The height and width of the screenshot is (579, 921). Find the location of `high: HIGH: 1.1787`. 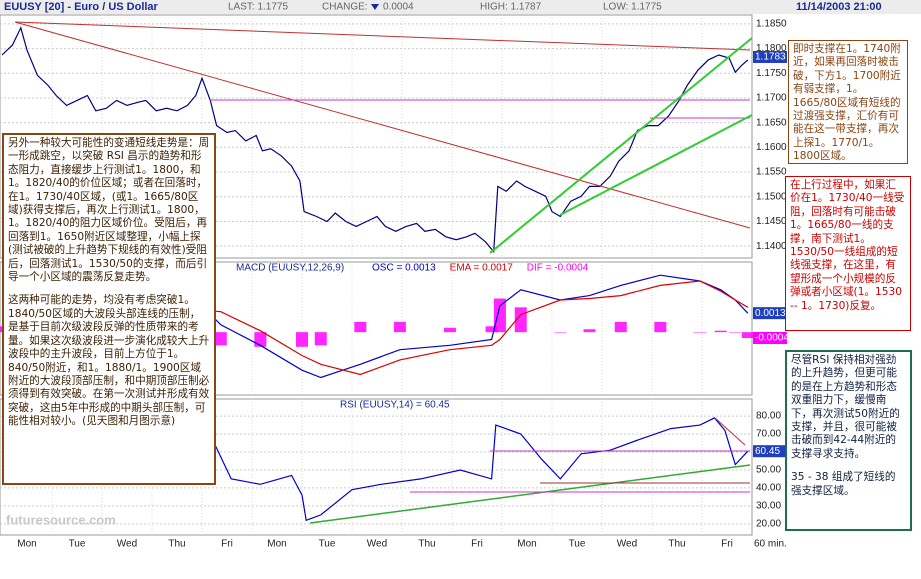

high: HIGH: 1.1787 is located at coordinates (511, 7).